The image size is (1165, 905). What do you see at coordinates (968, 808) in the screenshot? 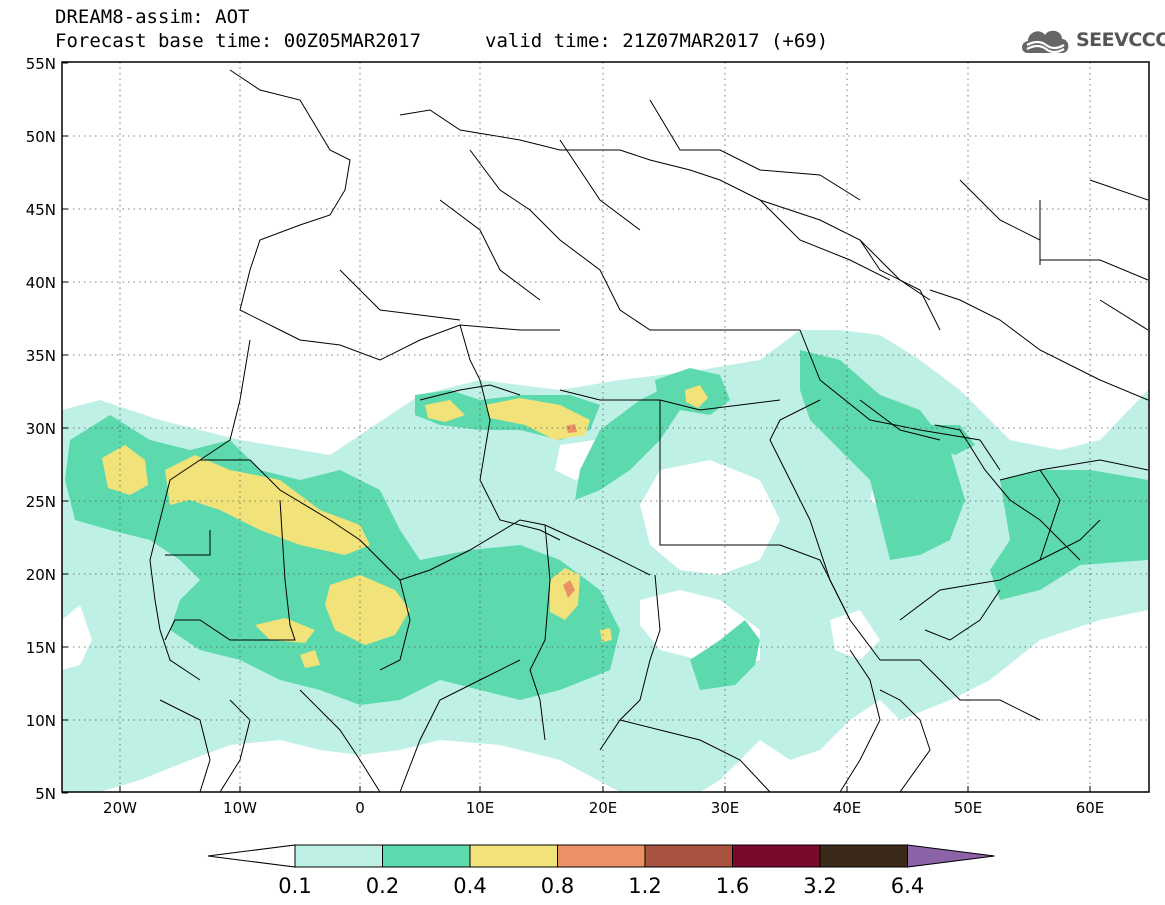
I see `lon-label: 50E` at bounding box center [968, 808].